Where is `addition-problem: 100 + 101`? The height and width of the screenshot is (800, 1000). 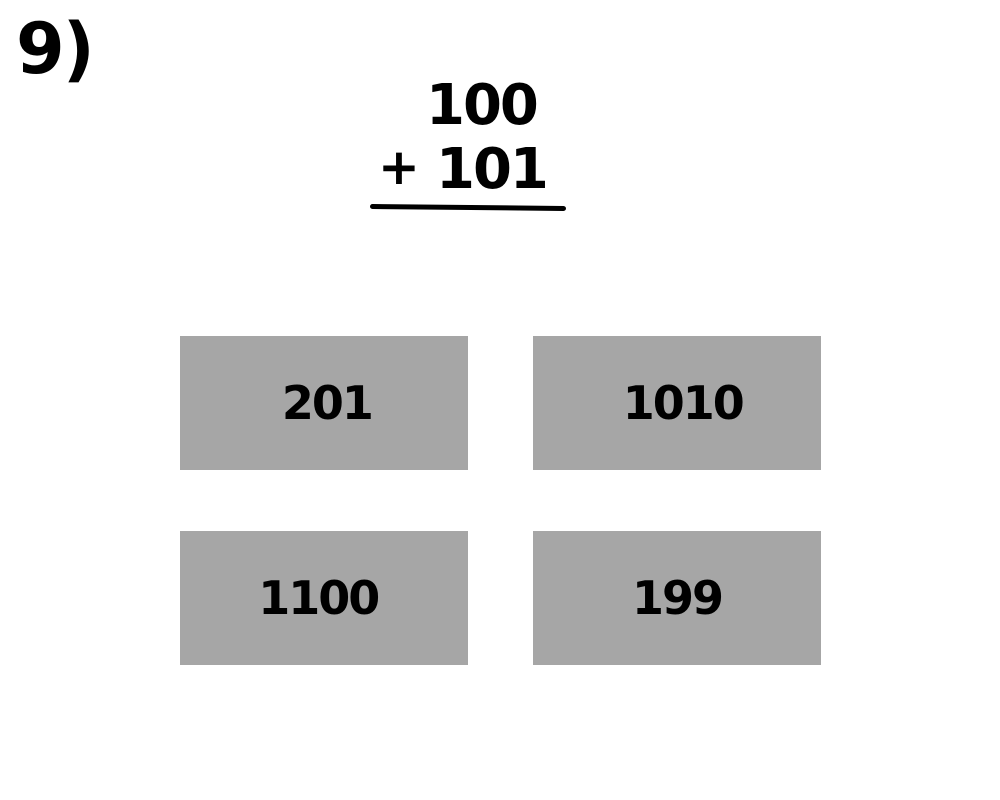
addition-problem: 100 + 101 is located at coordinates (470, 149).